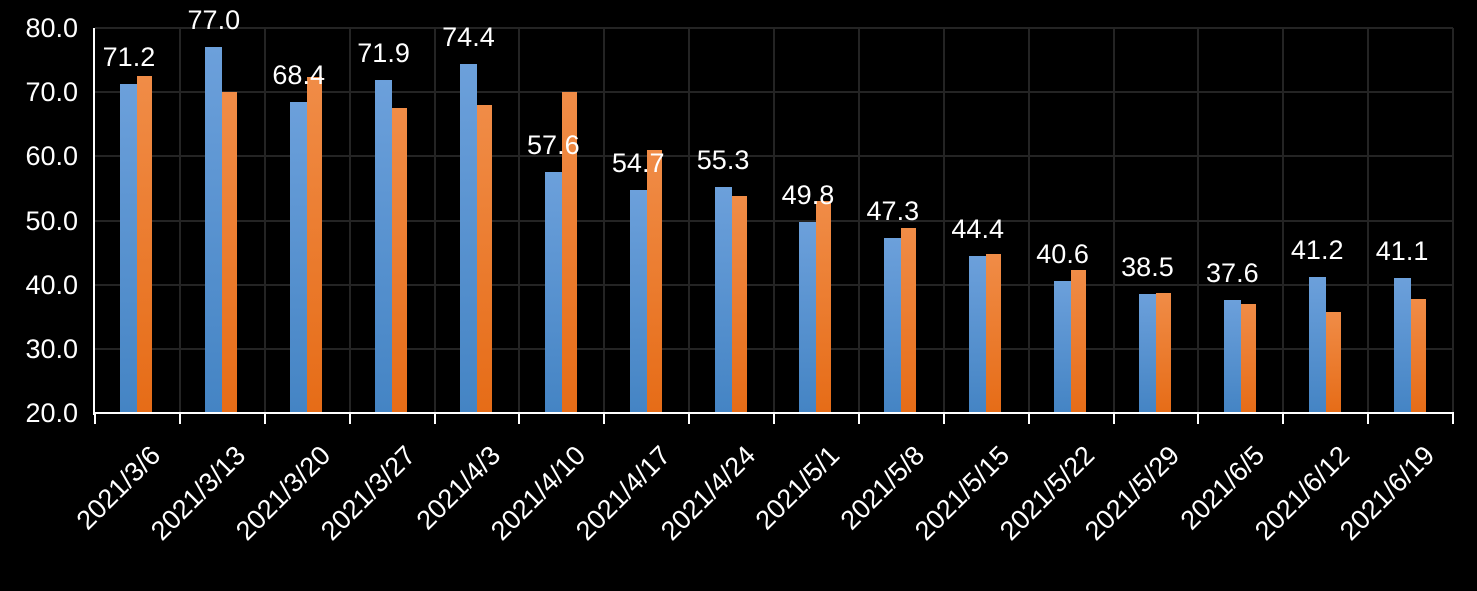 The width and height of the screenshot is (1477, 591). What do you see at coordinates (1317, 249) in the screenshot?
I see `bar-value-label: 41.2` at bounding box center [1317, 249].